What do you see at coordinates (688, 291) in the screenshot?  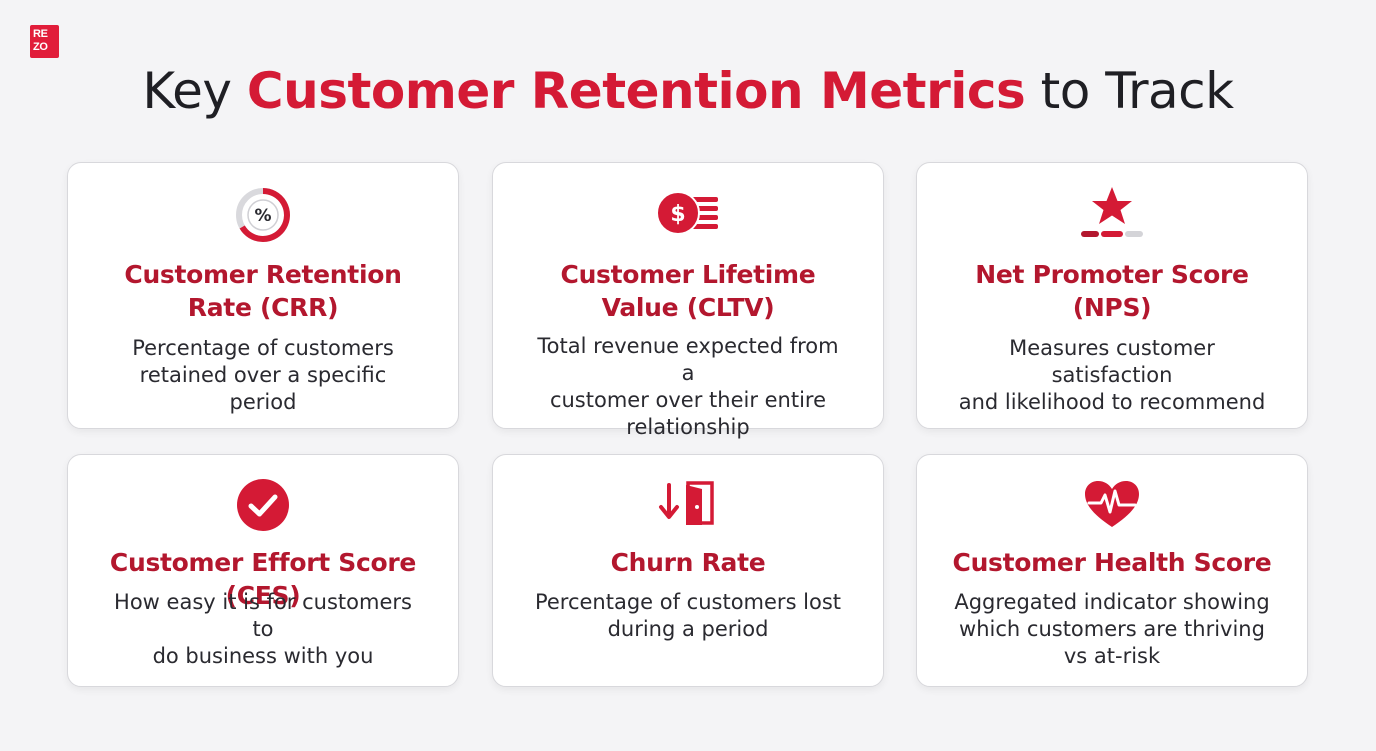 I see `card-title: Customer Lifetime Value (CLTV)` at bounding box center [688, 291].